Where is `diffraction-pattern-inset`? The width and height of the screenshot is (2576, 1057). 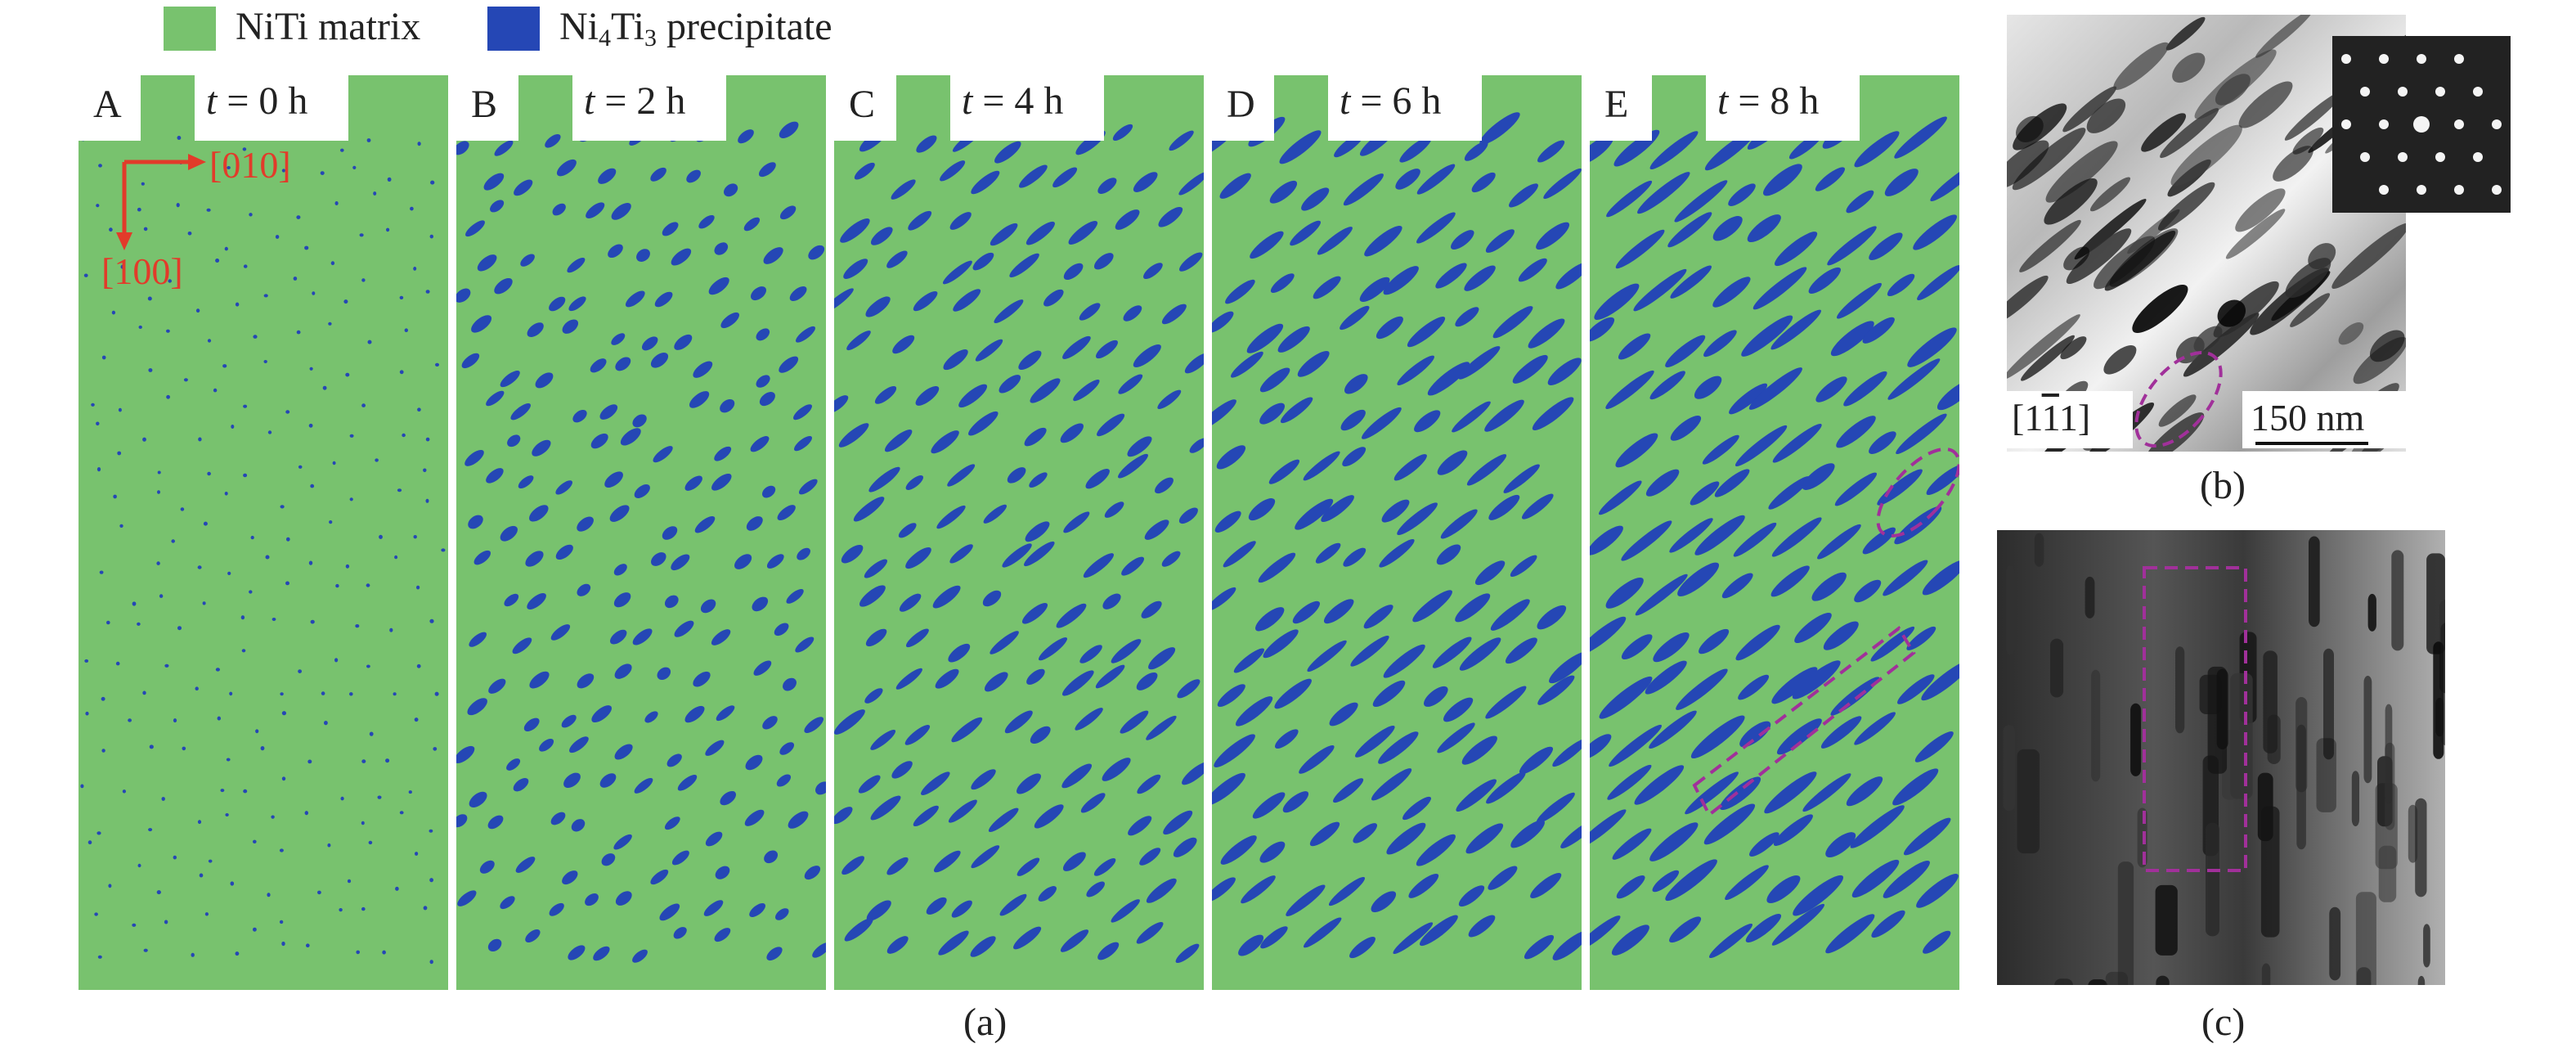
diffraction-pattern-inset is located at coordinates (2421, 124).